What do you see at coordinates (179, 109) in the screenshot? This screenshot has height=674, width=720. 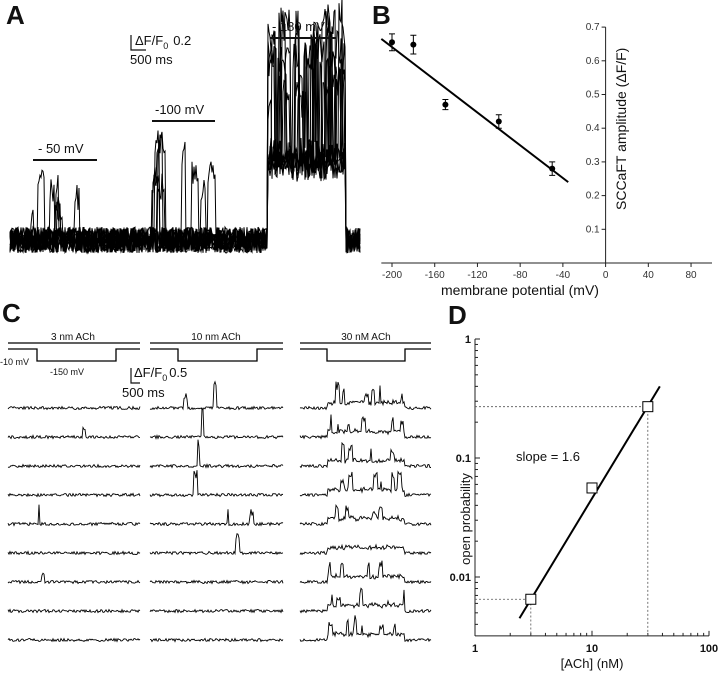 I see `condition-label: -100 mV` at bounding box center [179, 109].